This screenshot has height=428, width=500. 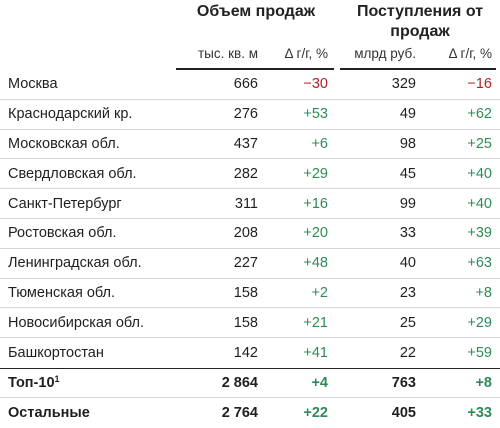 What do you see at coordinates (479, 263) in the screenshot?
I see `proceeds-change: +63` at bounding box center [479, 263].